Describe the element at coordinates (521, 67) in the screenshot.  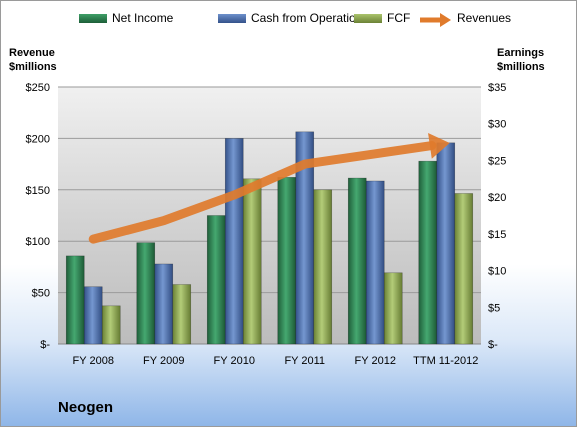
I see `right-axis-title-line-2: $millions` at that location.